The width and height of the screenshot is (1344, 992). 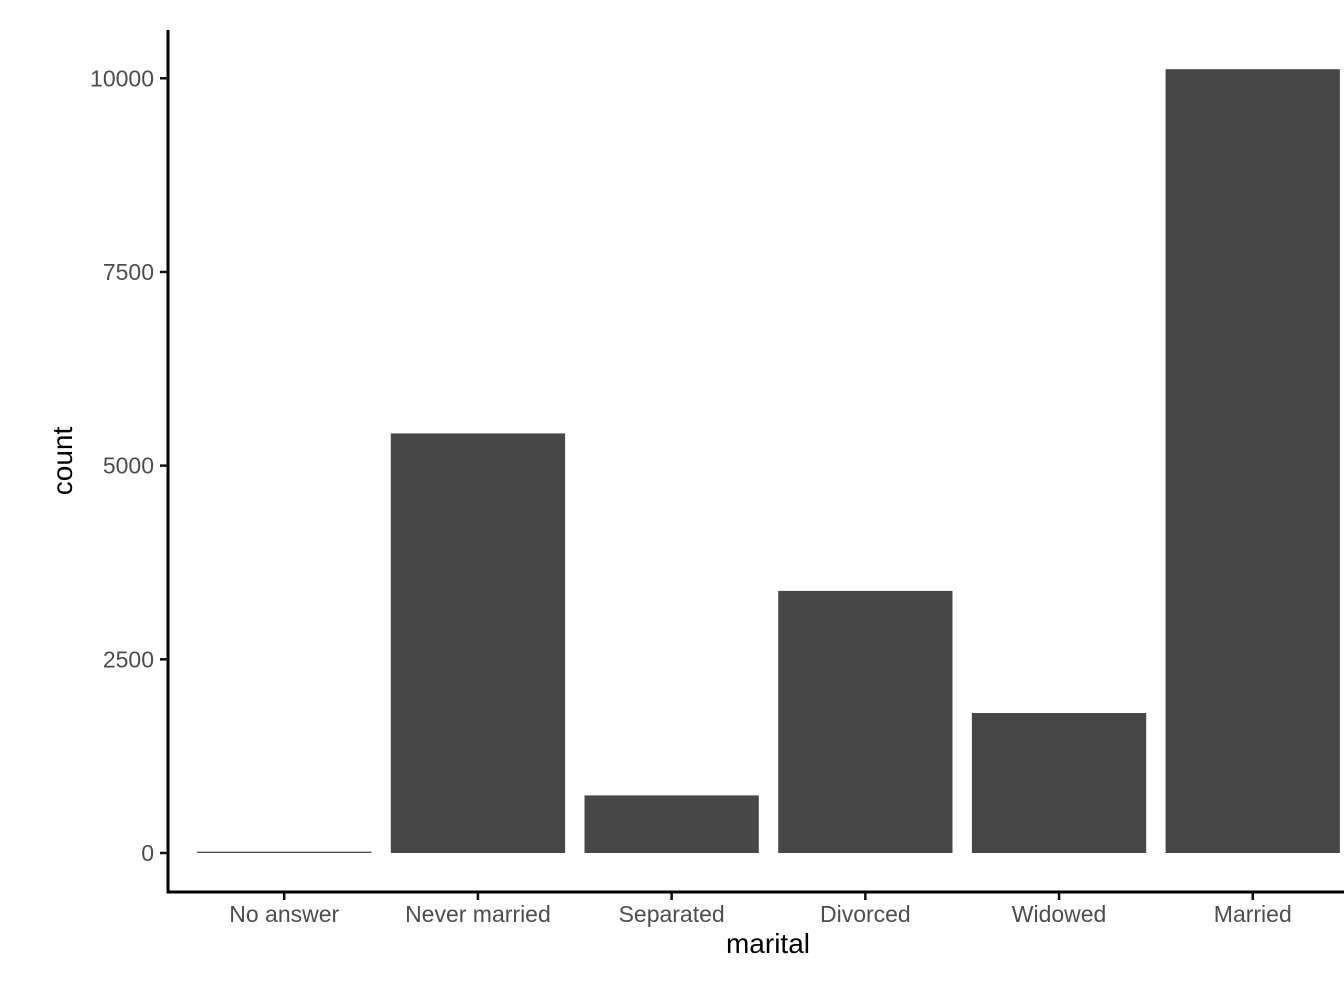 What do you see at coordinates (672, 824) in the screenshot?
I see `bar-separated` at bounding box center [672, 824].